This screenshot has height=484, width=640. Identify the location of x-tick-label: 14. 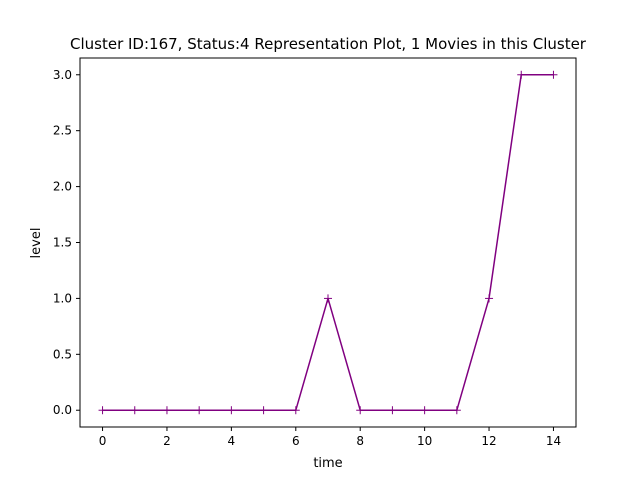
(553, 441).